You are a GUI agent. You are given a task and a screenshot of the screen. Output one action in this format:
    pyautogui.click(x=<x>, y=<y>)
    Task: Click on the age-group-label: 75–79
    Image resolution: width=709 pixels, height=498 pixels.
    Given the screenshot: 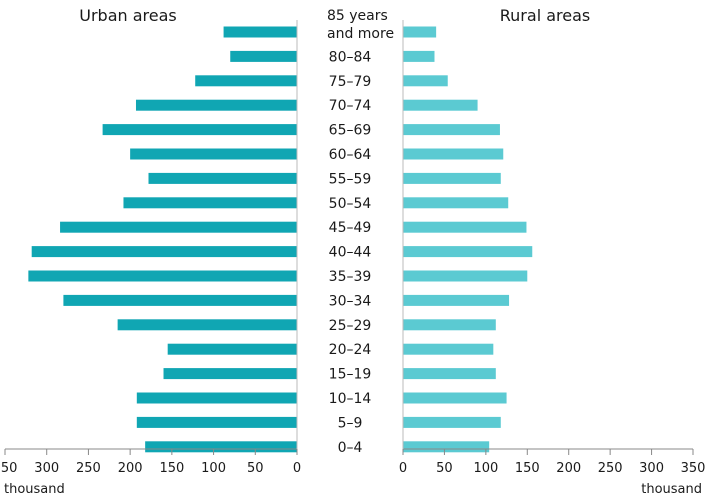 What is the action you would take?
    pyautogui.click(x=350, y=82)
    